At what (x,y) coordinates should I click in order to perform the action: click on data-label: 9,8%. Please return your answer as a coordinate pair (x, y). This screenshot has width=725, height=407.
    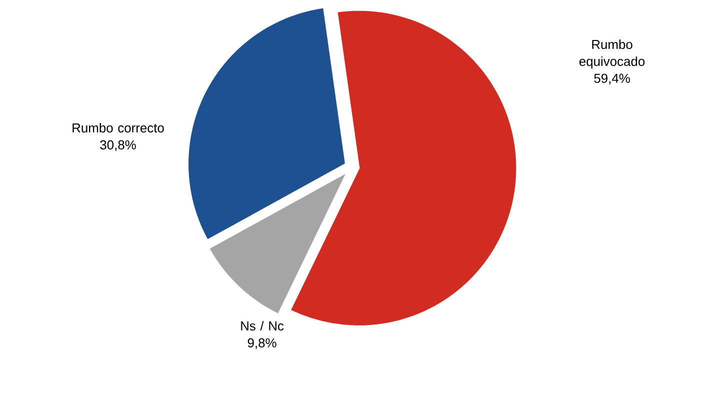
    Looking at the image, I should click on (262, 343).